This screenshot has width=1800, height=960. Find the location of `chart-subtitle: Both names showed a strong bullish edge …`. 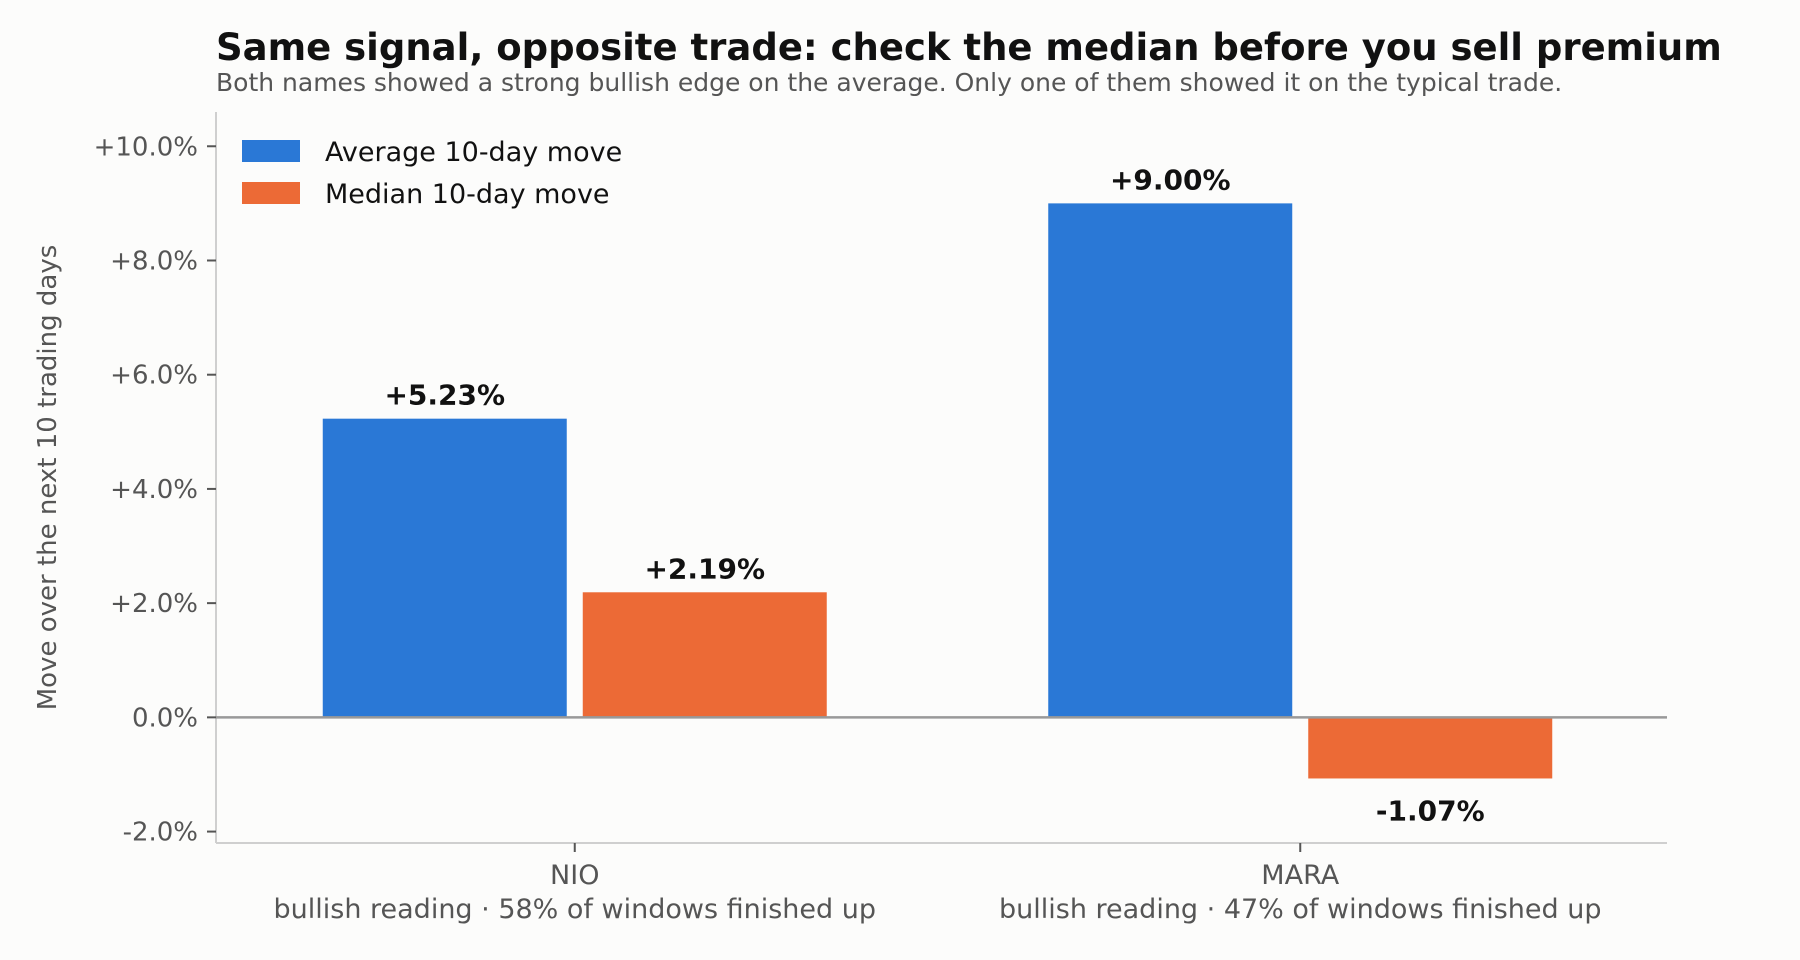

chart-subtitle: Both names showed a strong bullish edge … is located at coordinates (889, 82).